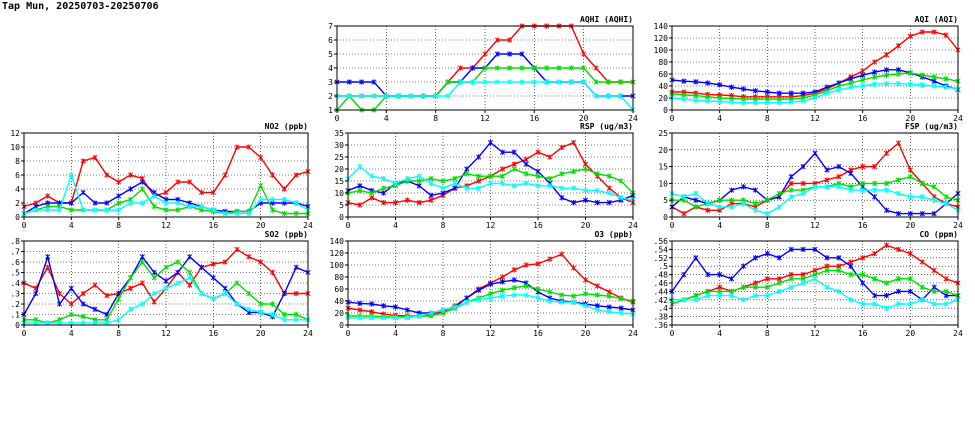 The width and height of the screenshot is (975, 447). I want to click on x-tick-label: 8, so click(767, 333).